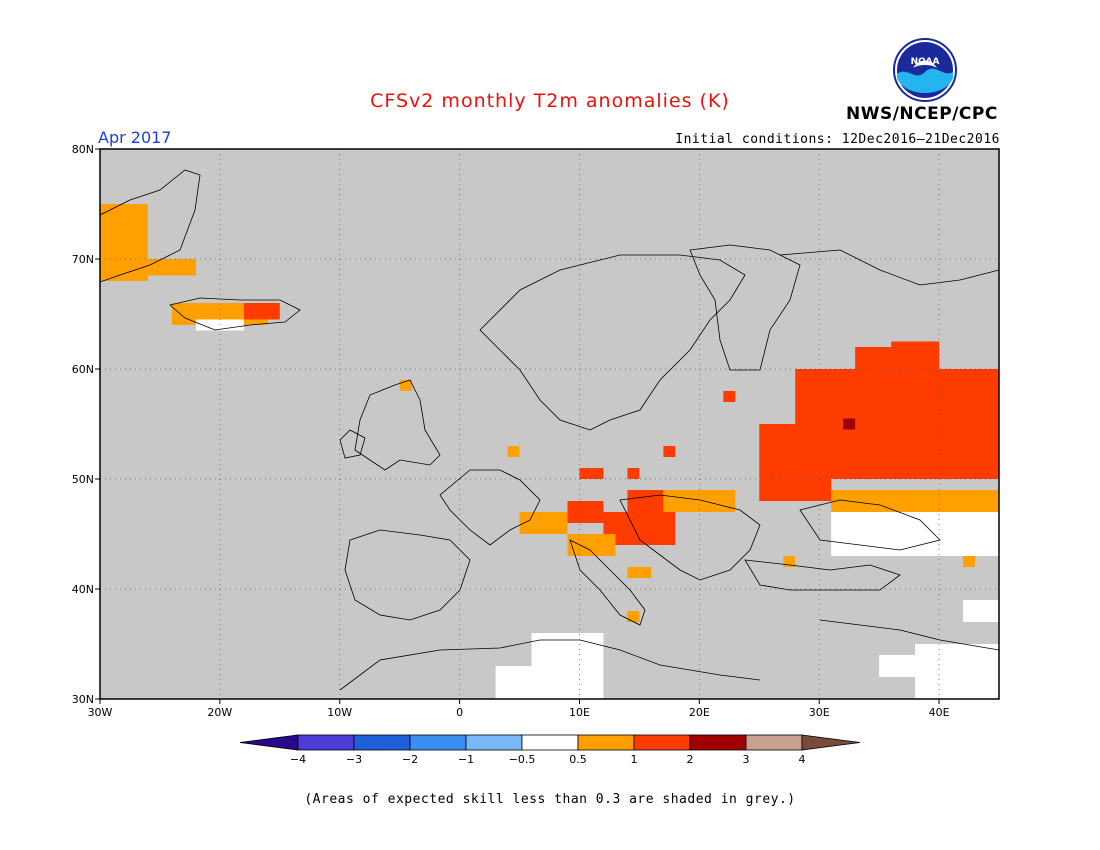 The height and width of the screenshot is (850, 1100). I want to click on lon-tick-label-7: 40E, so click(939, 712).